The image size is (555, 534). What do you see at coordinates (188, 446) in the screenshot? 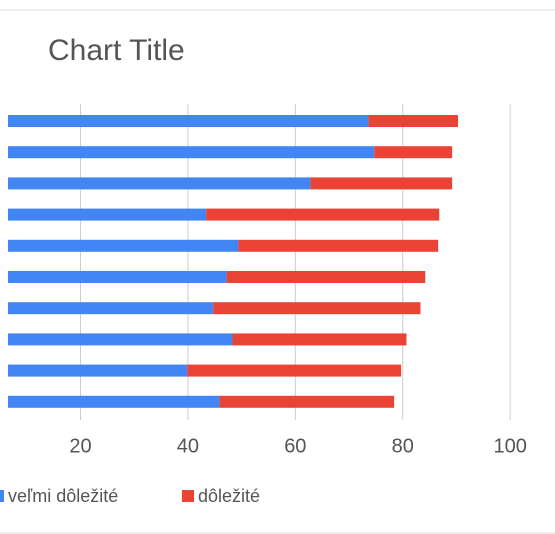
I see `x-tick-label: 40` at bounding box center [188, 446].